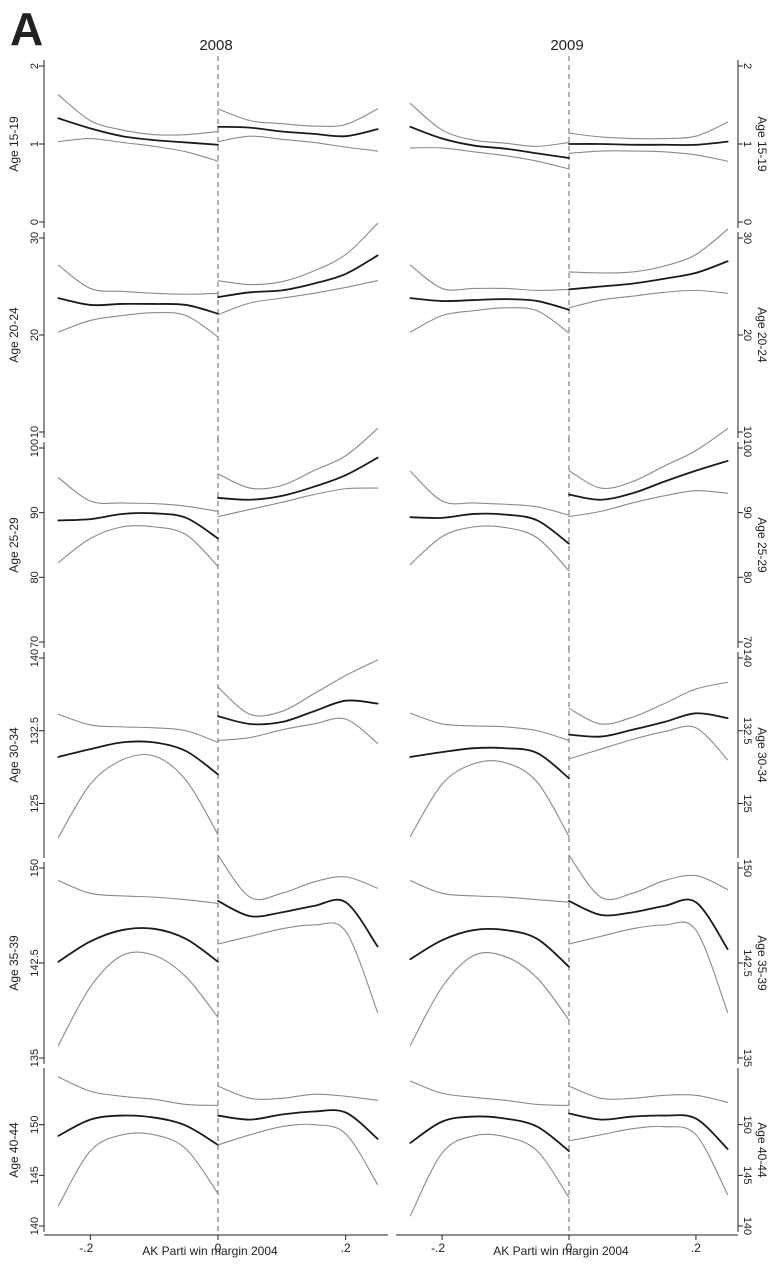  What do you see at coordinates (215, 45) in the screenshot?
I see `column-title-2008: 2008` at bounding box center [215, 45].